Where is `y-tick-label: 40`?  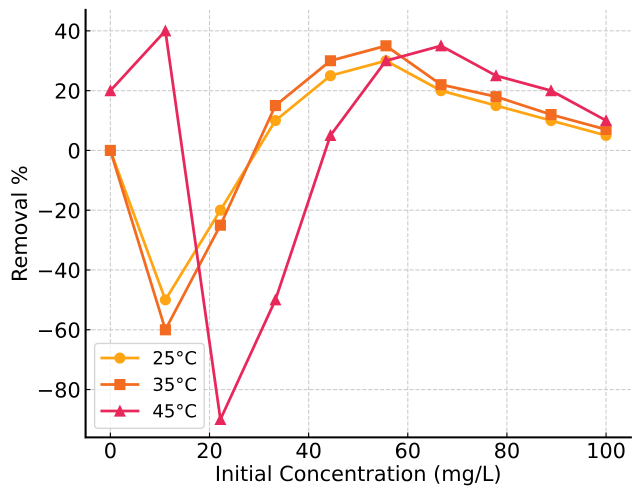
y-tick-label: 40 is located at coordinates (67, 31).